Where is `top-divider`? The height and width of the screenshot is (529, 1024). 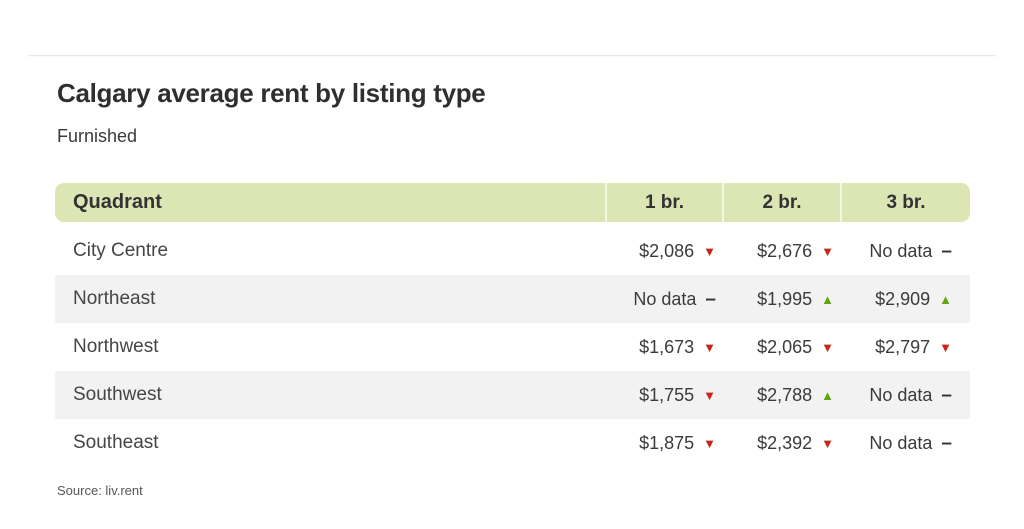 top-divider is located at coordinates (512, 55).